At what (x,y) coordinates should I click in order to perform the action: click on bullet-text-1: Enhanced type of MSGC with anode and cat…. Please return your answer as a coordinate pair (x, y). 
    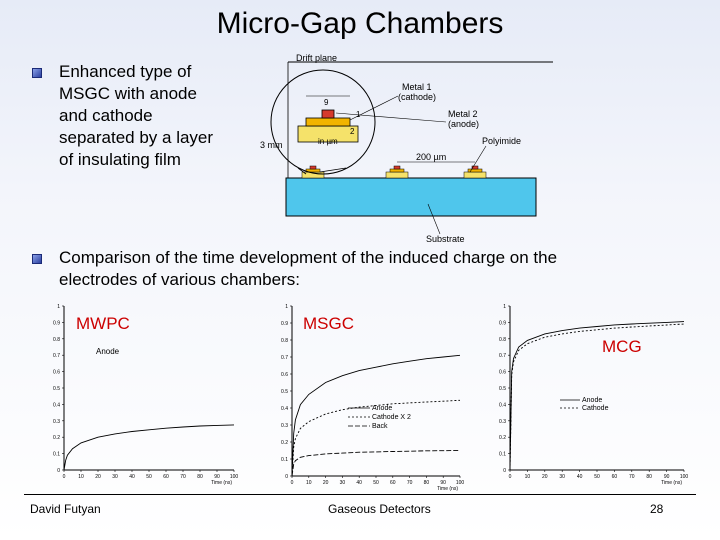
    Looking at the image, I should click on (159, 116).